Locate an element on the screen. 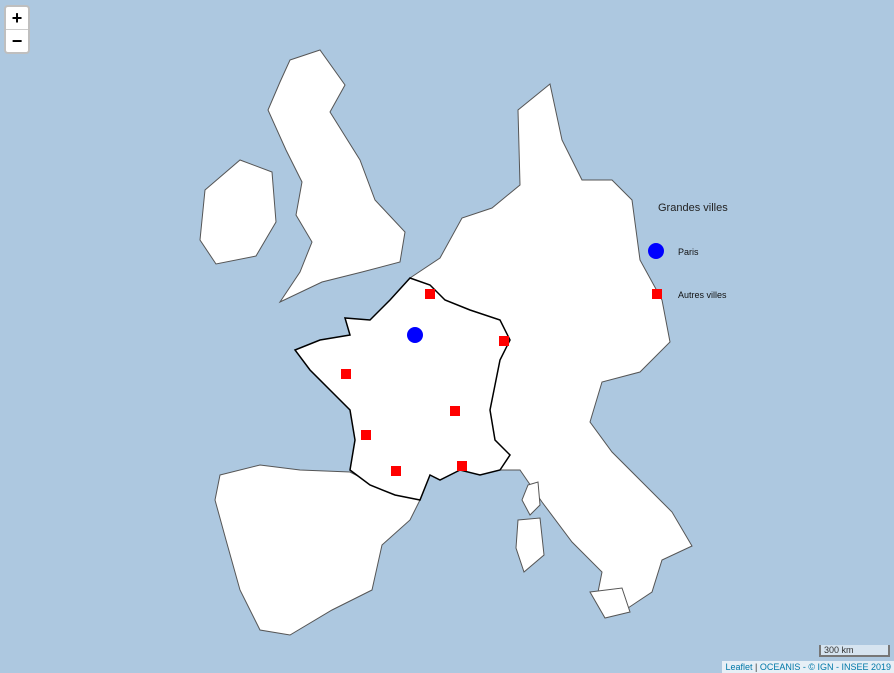 The width and height of the screenshot is (894, 673). legend-title: Grandes villes is located at coordinates (693, 208).